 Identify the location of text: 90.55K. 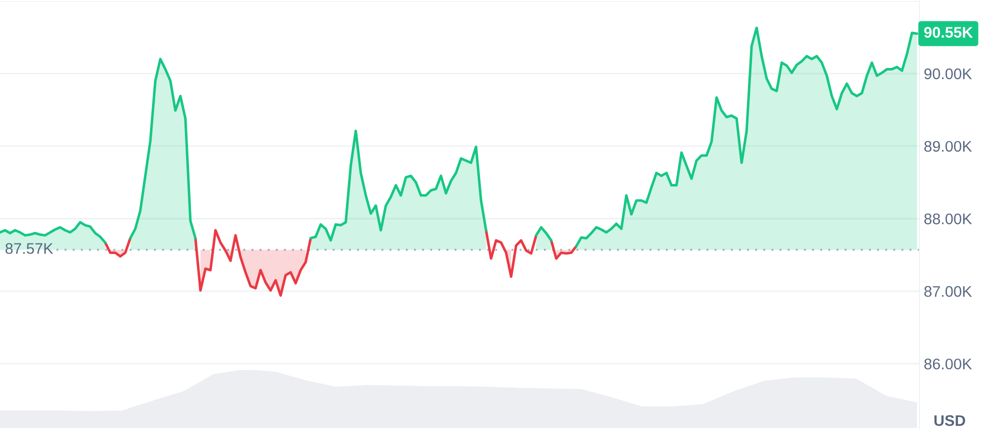
(948, 32).